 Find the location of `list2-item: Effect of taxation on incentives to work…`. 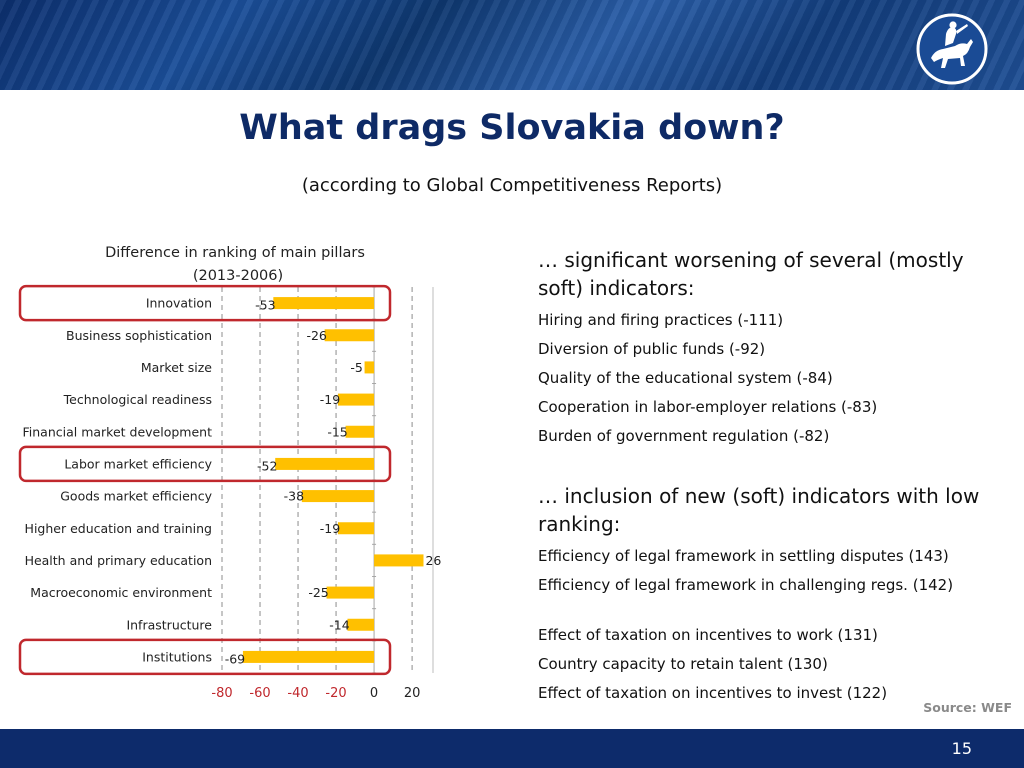

list2-item: Effect of taxation on incentives to work… is located at coordinates (708, 635).